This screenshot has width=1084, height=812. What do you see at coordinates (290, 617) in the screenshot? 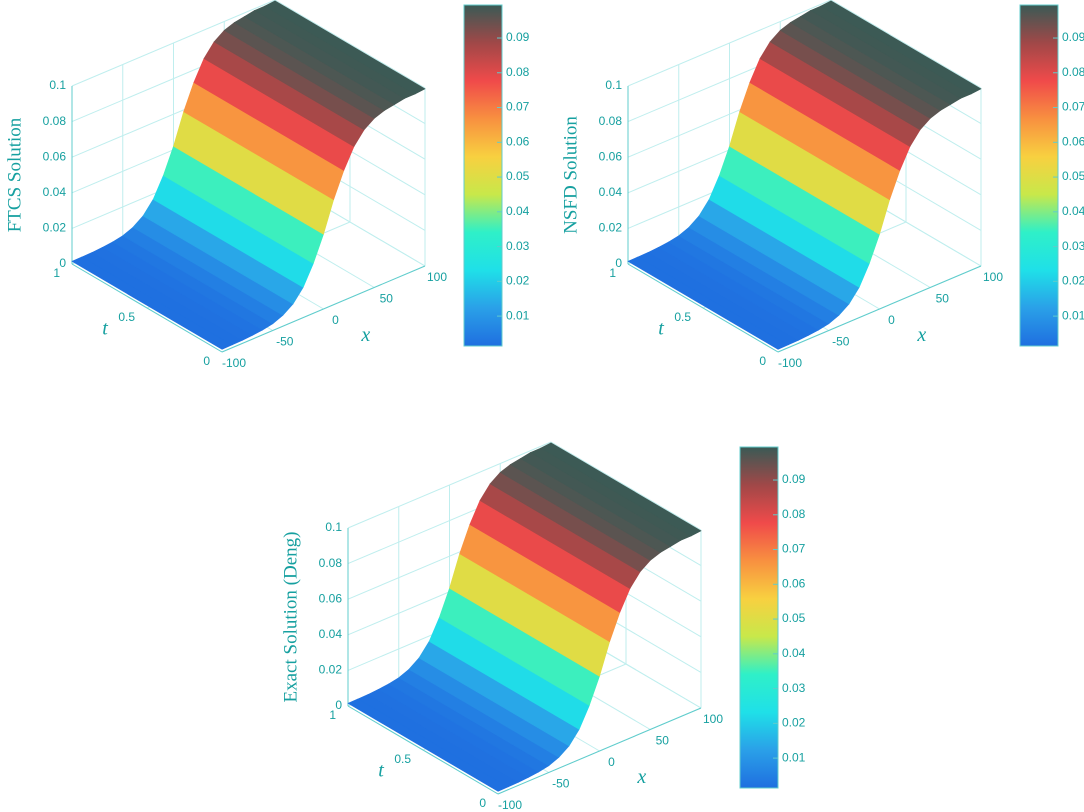
I see `z-axis-label: Exact Solution (Deng)` at bounding box center [290, 617].